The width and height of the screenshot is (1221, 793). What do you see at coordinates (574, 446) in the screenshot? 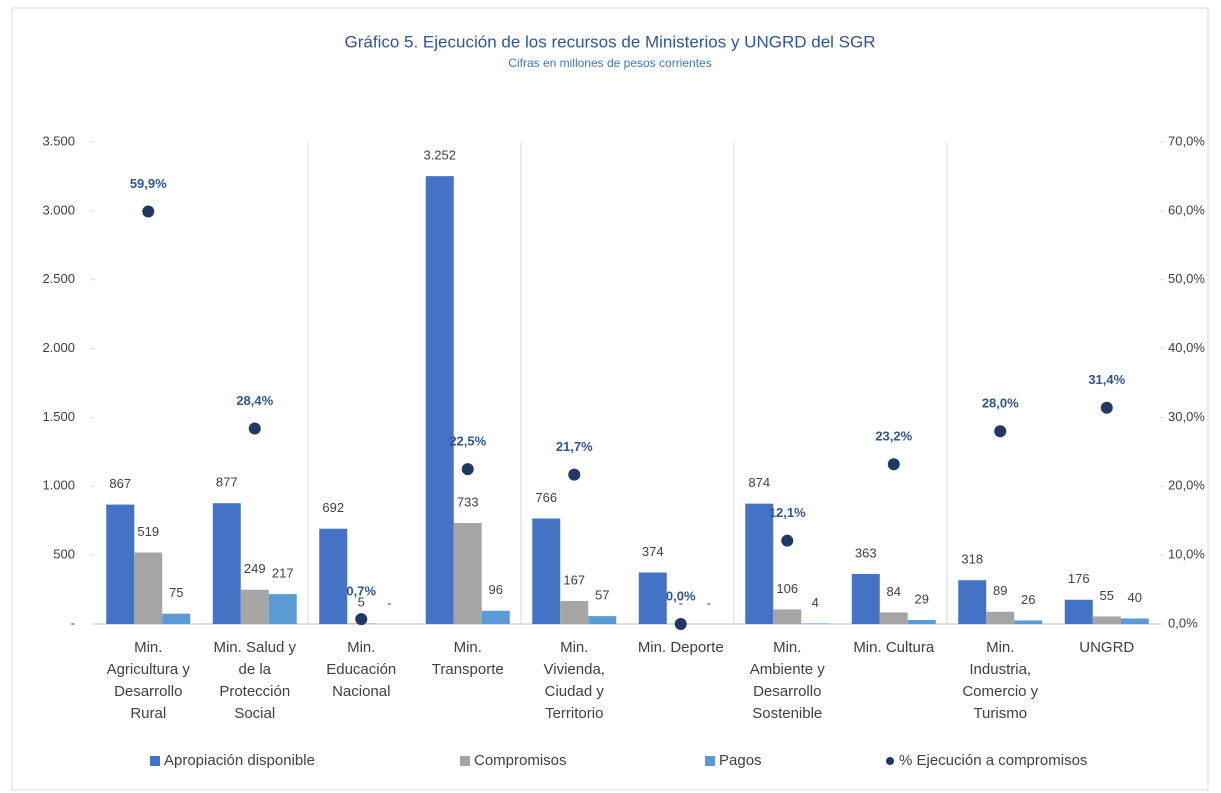
I see `data-label: 21,7%` at bounding box center [574, 446].